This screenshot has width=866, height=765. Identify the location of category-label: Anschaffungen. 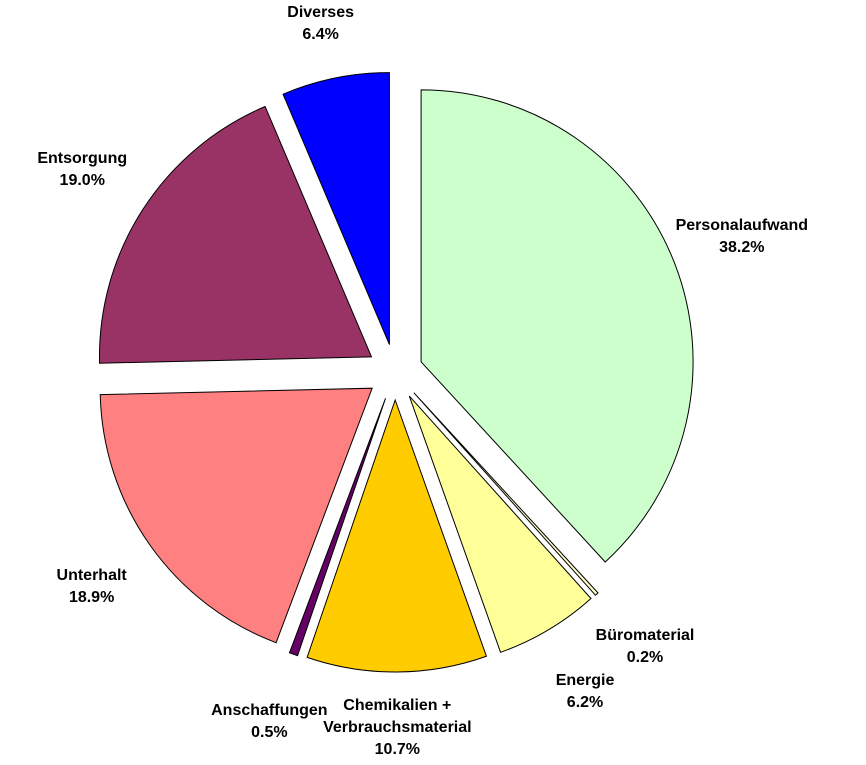
(269, 711).